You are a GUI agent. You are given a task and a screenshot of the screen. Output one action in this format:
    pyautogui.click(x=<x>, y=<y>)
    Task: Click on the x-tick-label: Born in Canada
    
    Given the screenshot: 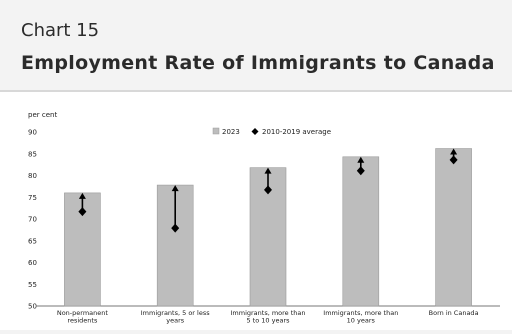 What is the action you would take?
    pyautogui.click(x=454, y=313)
    